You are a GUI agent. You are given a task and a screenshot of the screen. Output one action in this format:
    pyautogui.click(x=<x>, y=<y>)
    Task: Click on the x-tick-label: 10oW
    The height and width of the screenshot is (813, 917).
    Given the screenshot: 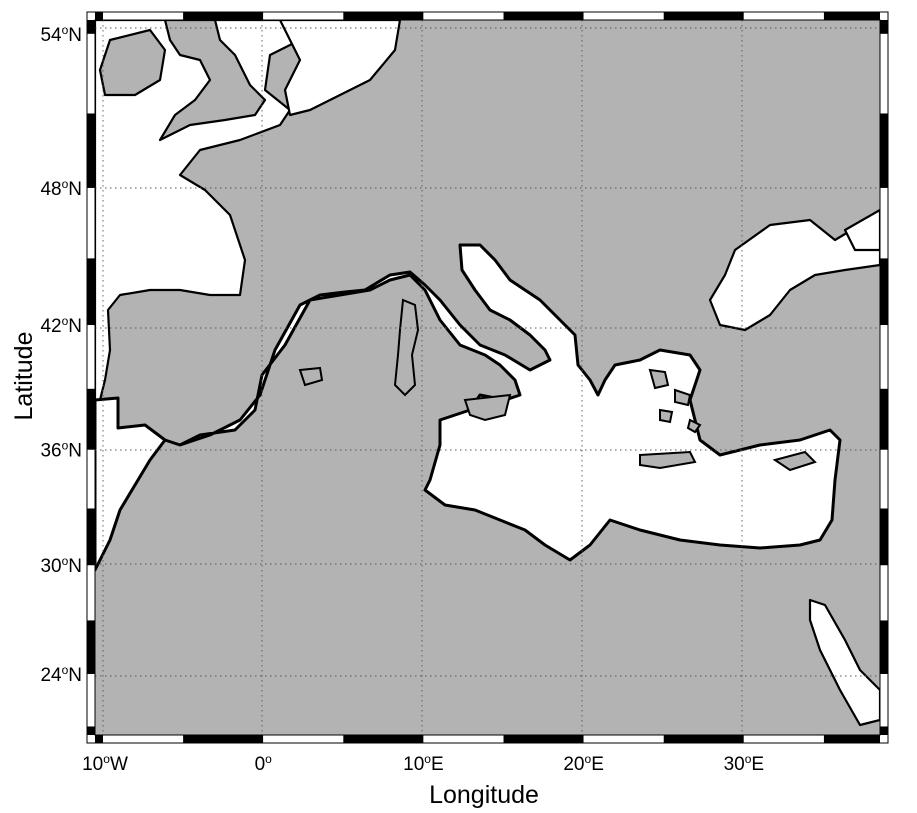 What is the action you would take?
    pyautogui.click(x=105, y=763)
    